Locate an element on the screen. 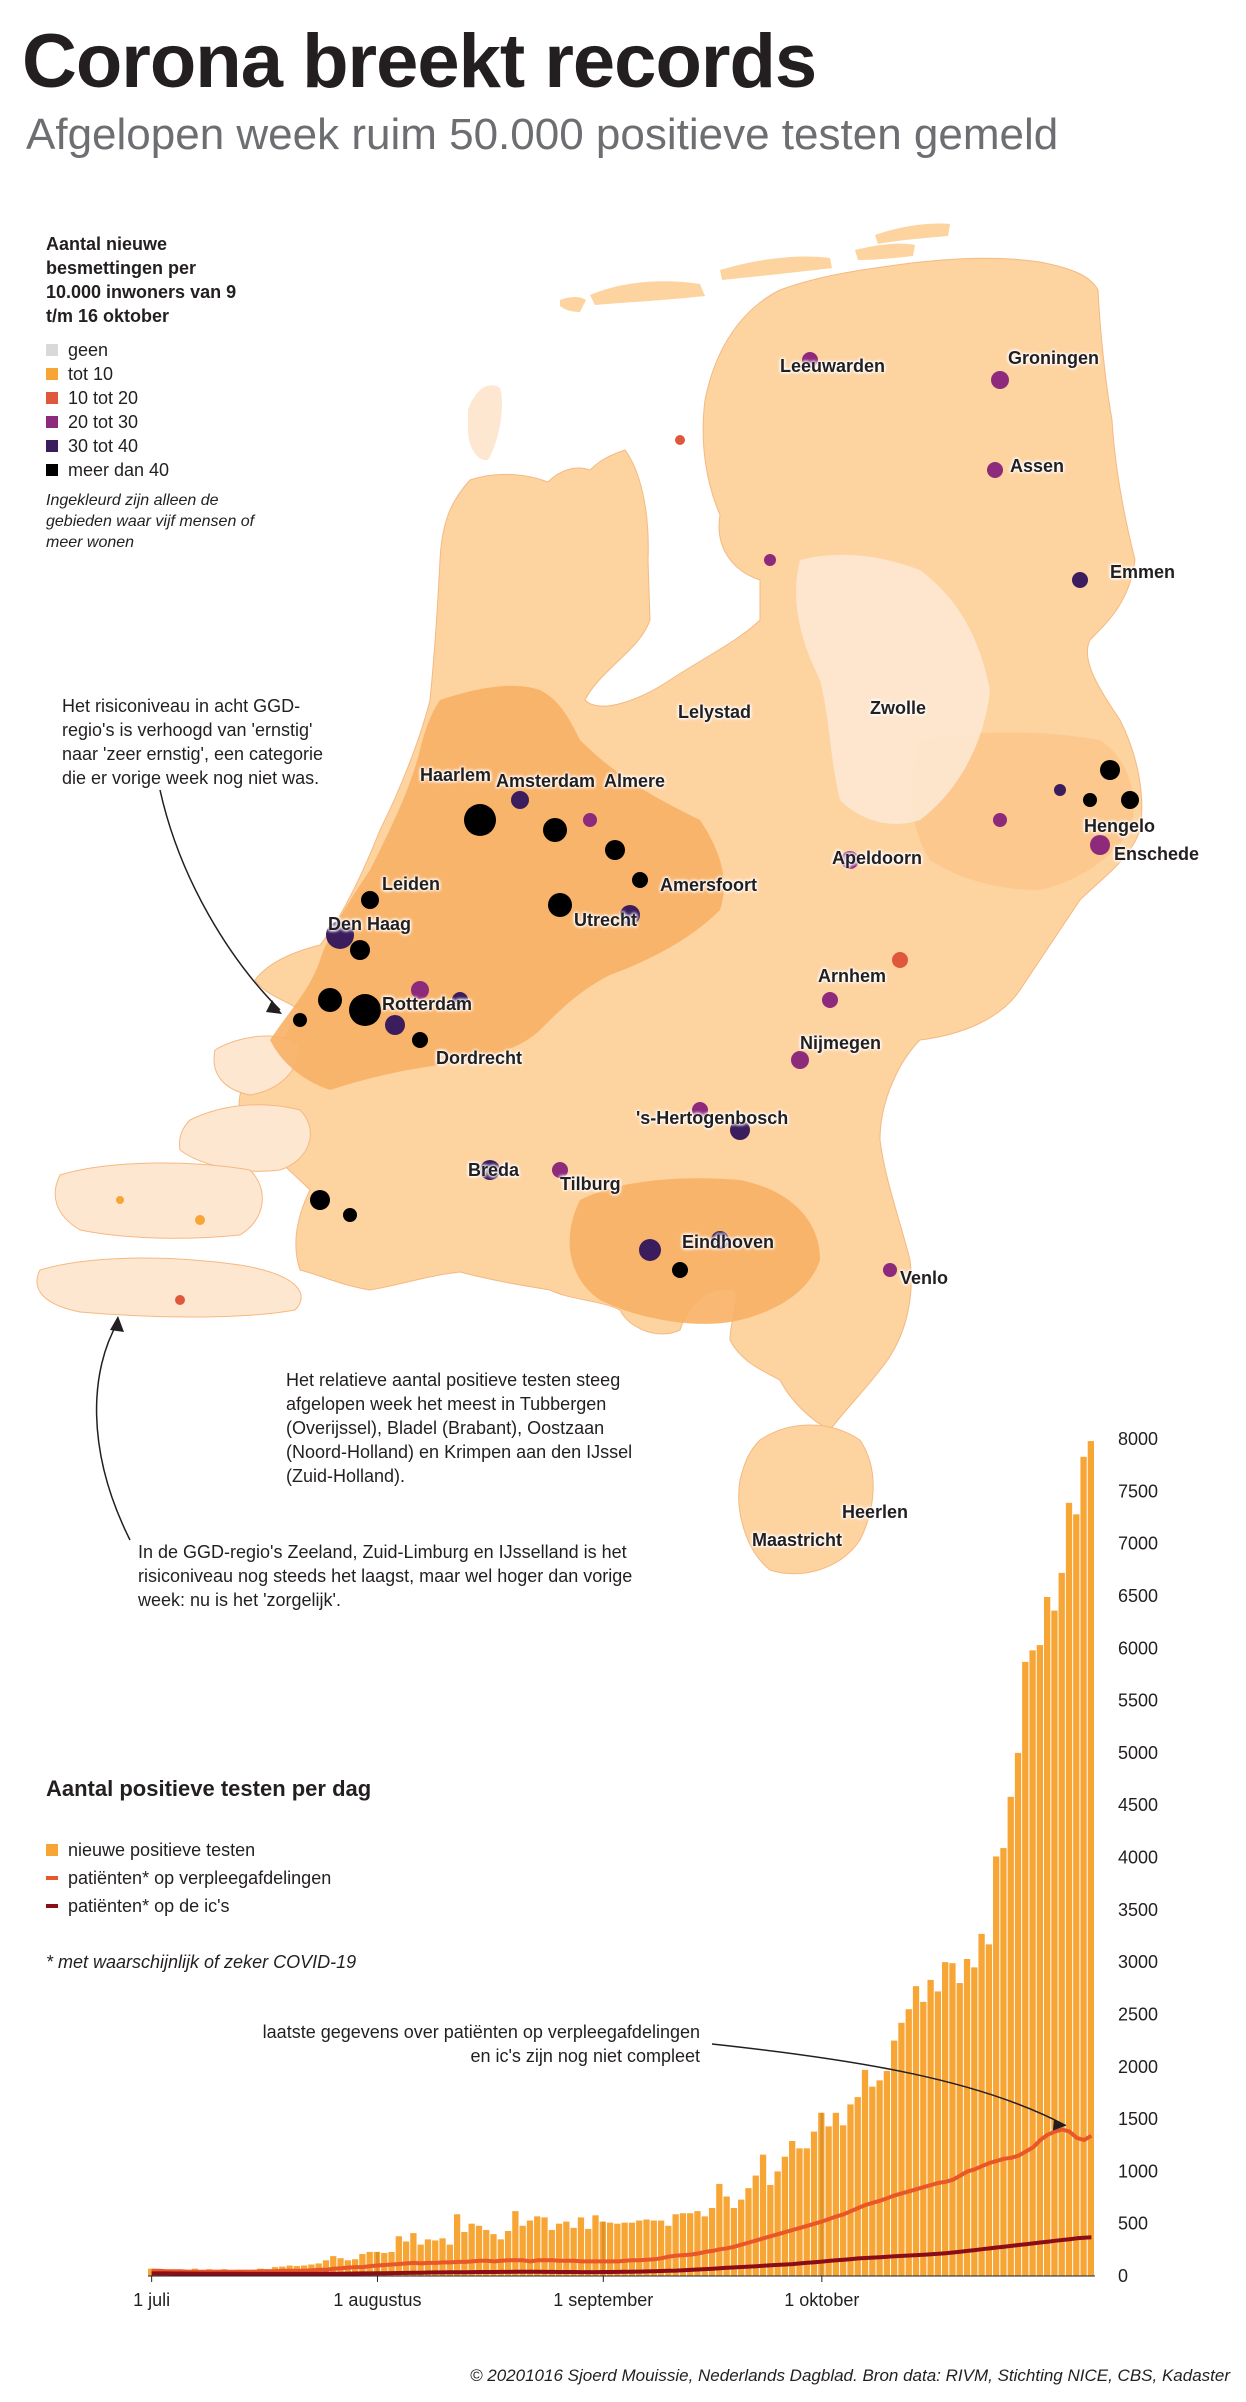 Image resolution: width=1246 pixels, height=2402 pixels. legend-item-10-tot-20: 10 tot 20 is located at coordinates (107, 398).